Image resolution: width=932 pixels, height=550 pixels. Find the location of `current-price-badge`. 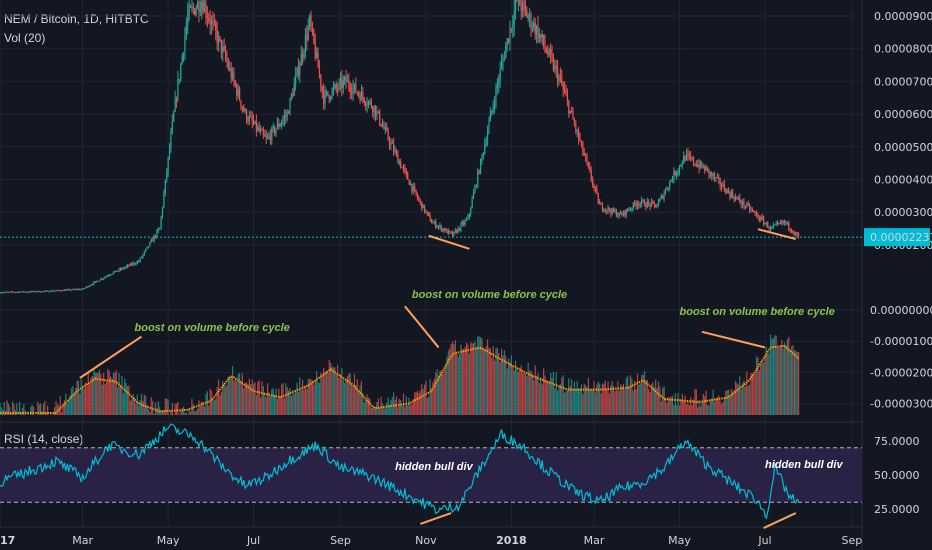

current-price-badge is located at coordinates (897, 237).